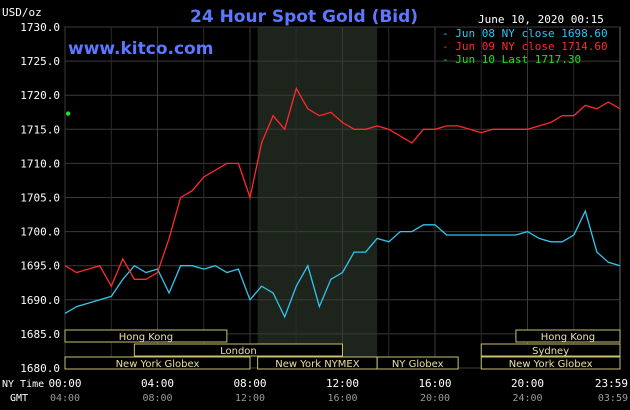 This screenshot has width=630, height=410. I want to click on x-tick-label-gmt: 20:00, so click(435, 398).